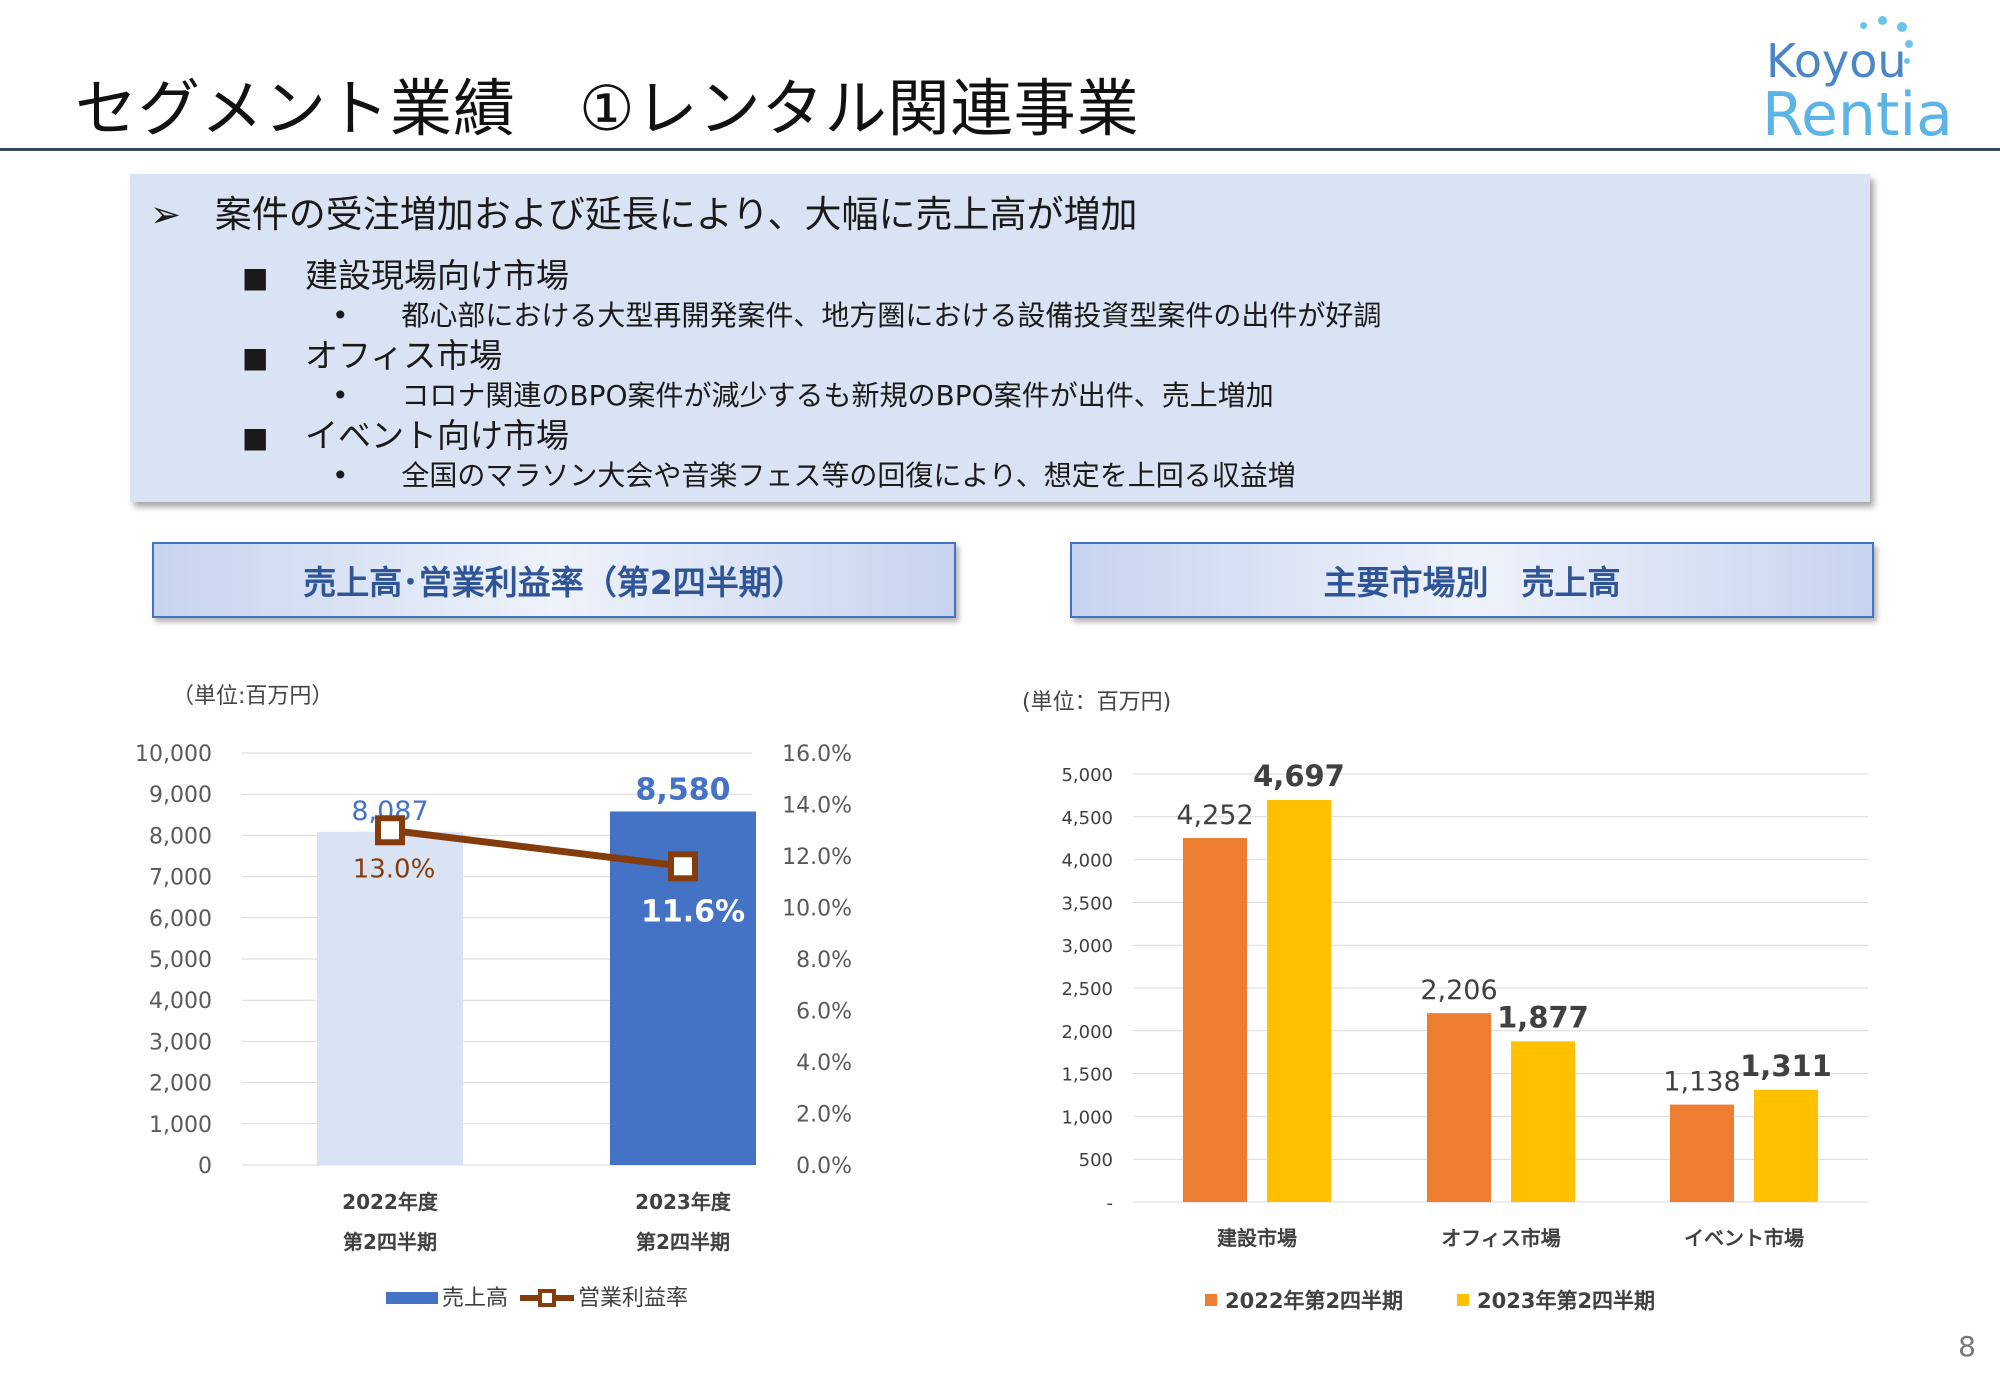  What do you see at coordinates (1097, 702) in the screenshot?
I see `right-unit-label: (単位：百万円)` at bounding box center [1097, 702].